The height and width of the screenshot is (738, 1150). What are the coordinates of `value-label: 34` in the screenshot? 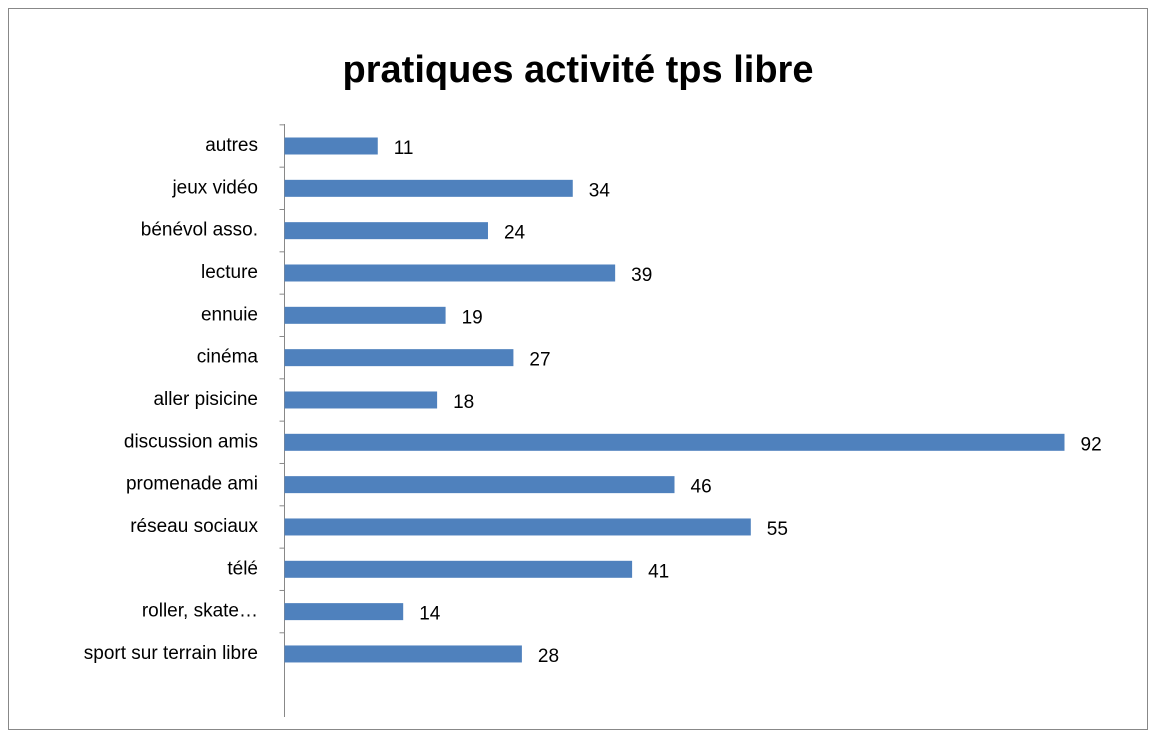 It's located at (600, 190).